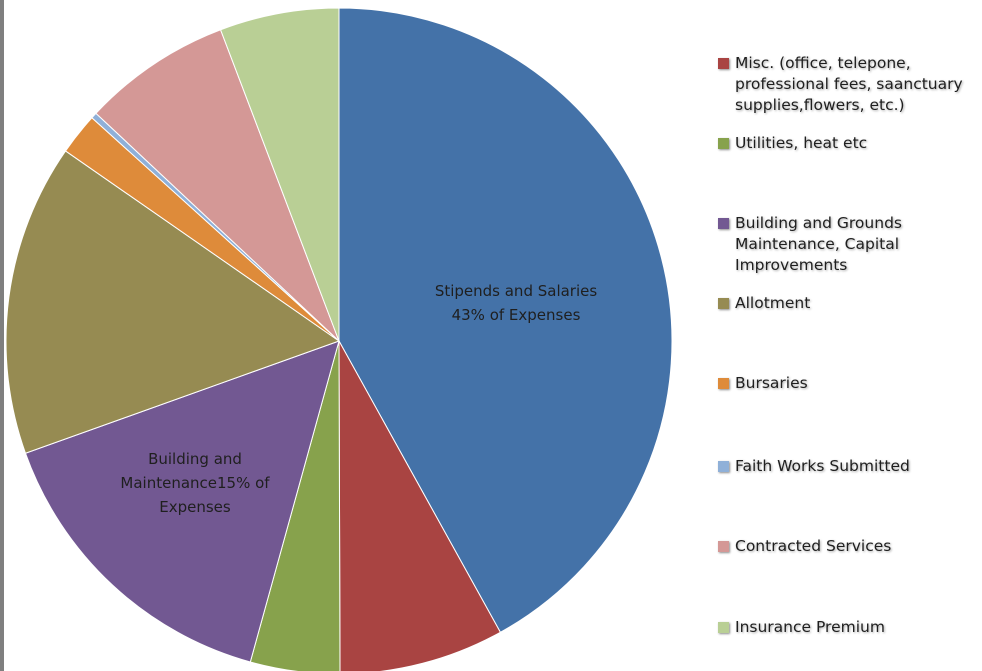 The width and height of the screenshot is (982, 671). Describe the element at coordinates (279, 174) in the screenshot. I see `pie-slice-insurance` at that location.